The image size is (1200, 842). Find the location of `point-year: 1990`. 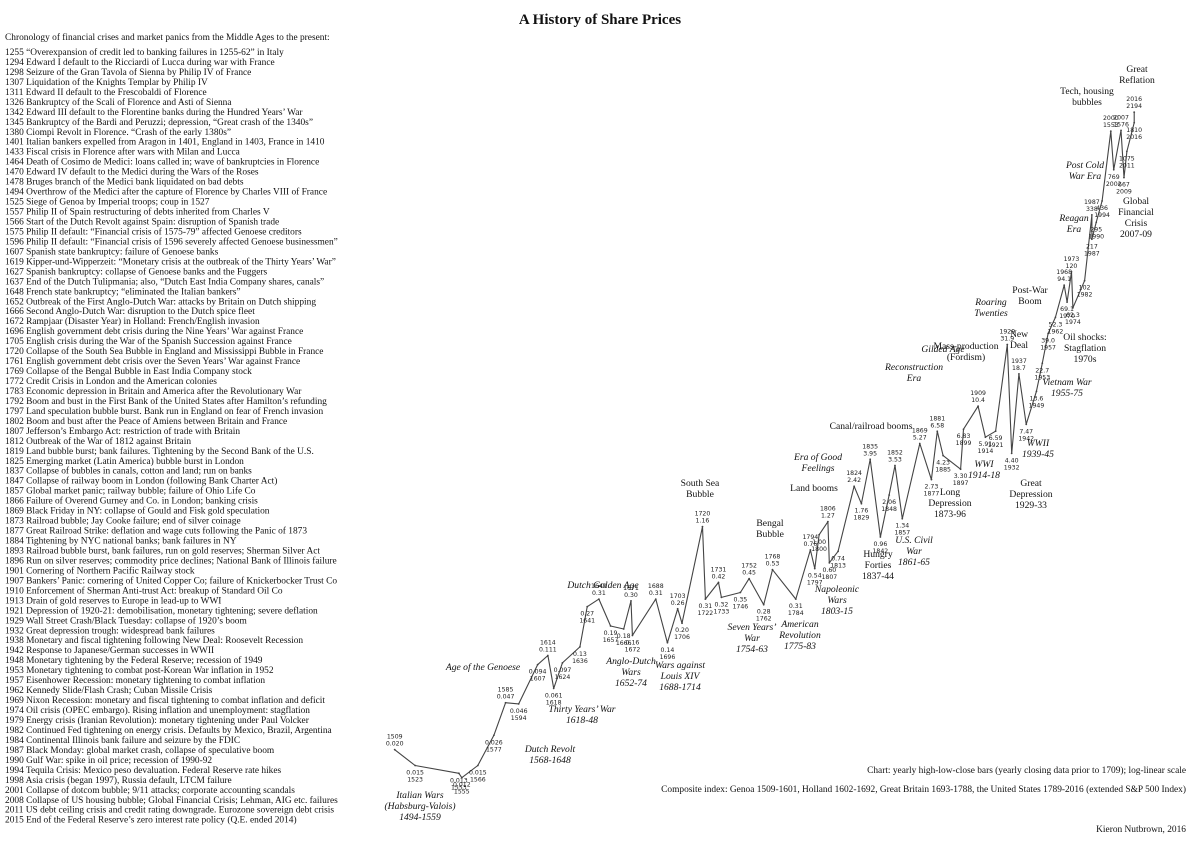

point-year: 1990 is located at coordinates (1096, 236).